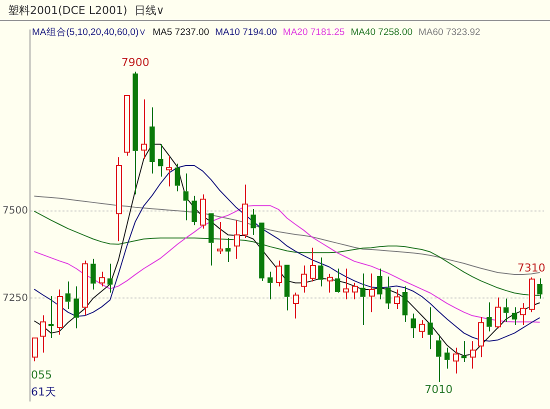  I want to click on text: MA10 7194.00, so click(246, 32).